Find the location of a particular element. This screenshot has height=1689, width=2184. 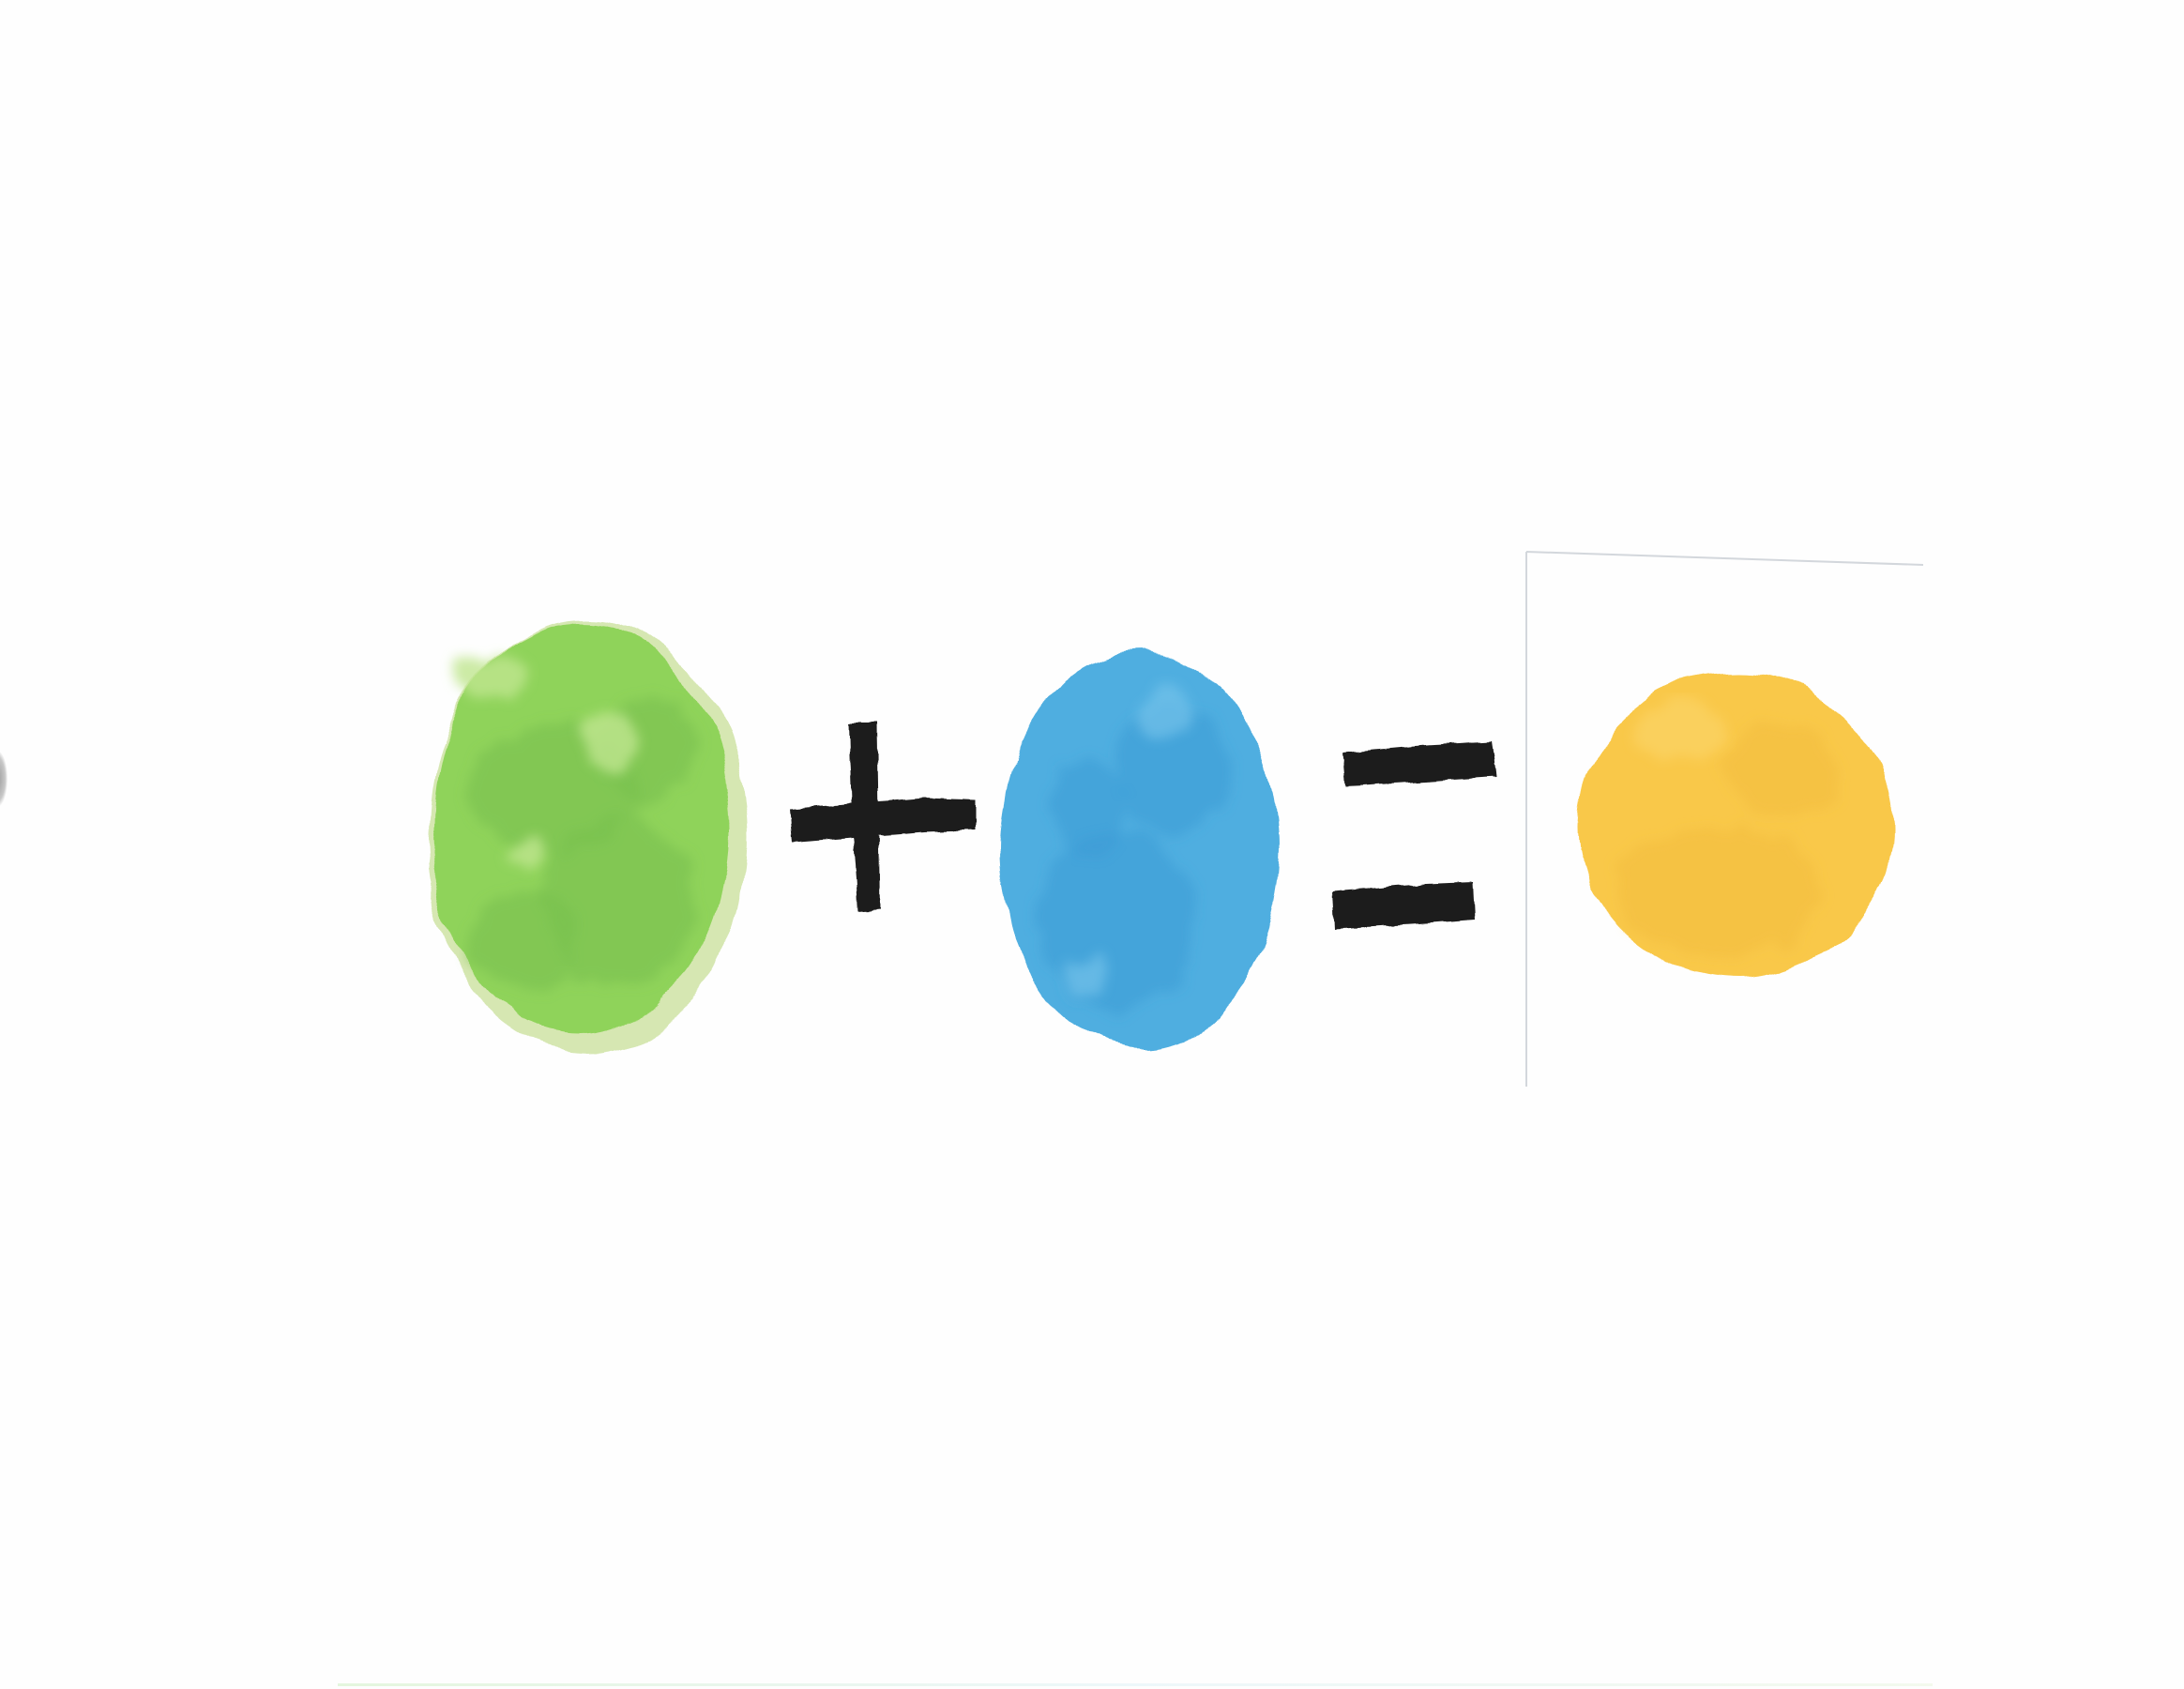

result-card is located at coordinates (1724, 819).